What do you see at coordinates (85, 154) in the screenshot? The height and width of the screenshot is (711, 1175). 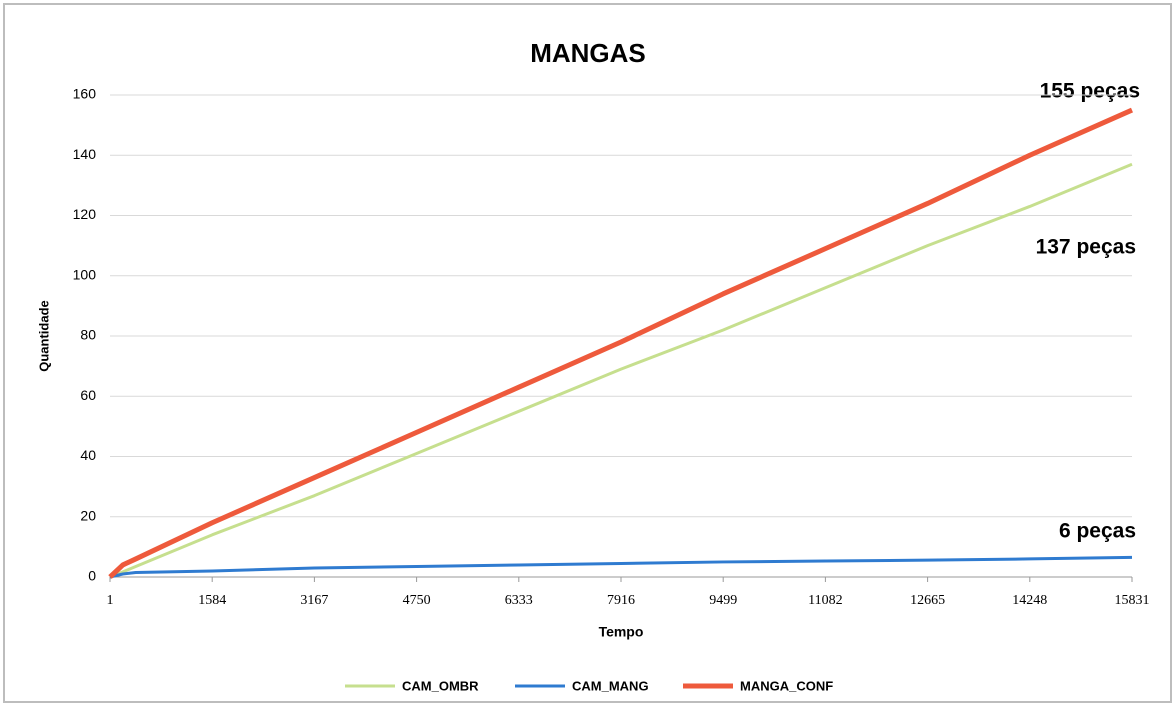 I see `y-tick-label: 140` at bounding box center [85, 154].